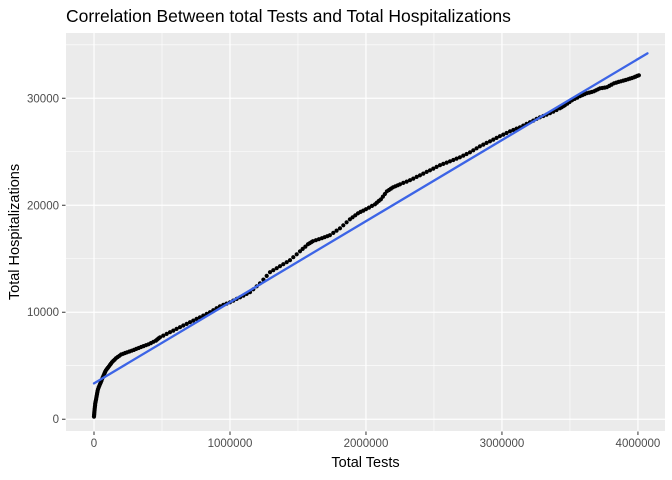 The image size is (672, 480). Describe the element at coordinates (366, 444) in the screenshot. I see `x-tick-label: 2000000` at that location.